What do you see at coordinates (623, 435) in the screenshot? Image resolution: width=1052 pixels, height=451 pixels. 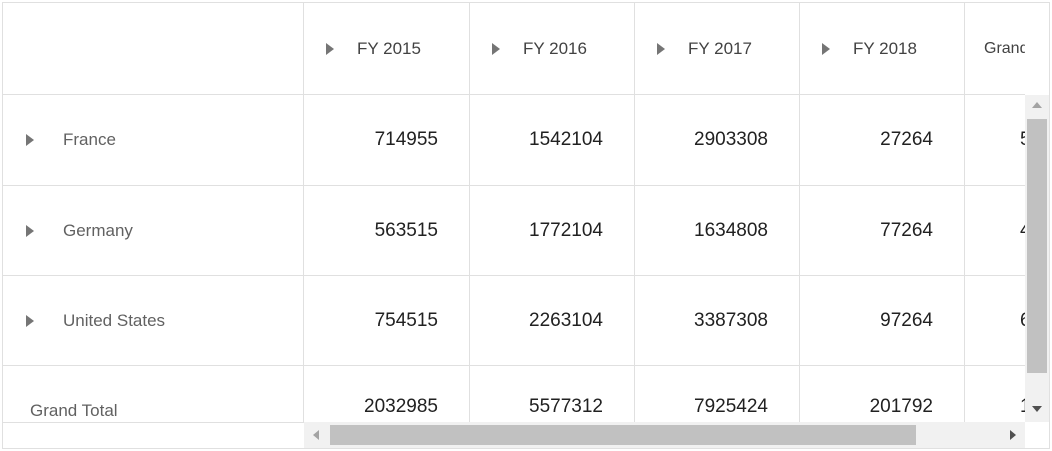 I see `horizontal-scroll-thumb` at bounding box center [623, 435].